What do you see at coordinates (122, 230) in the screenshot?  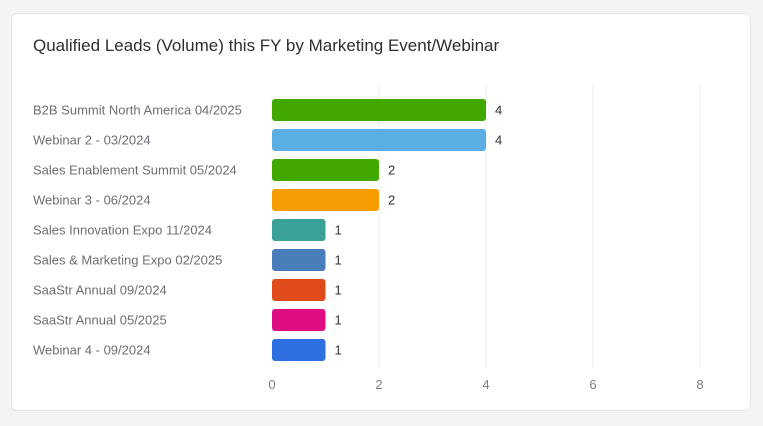 I see `category-label: Sales Innovation Expo 11/2024` at bounding box center [122, 230].